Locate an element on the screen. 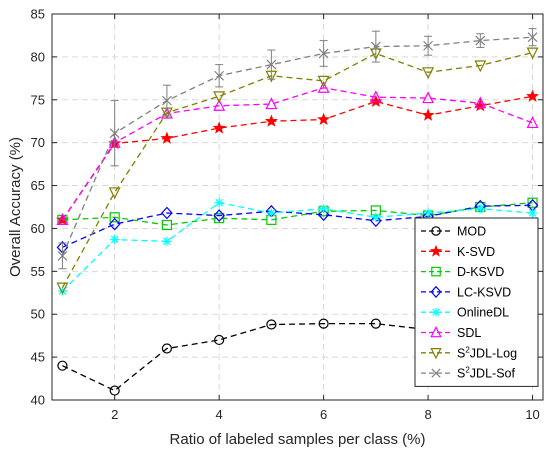 This screenshot has height=459, width=550. y-axis-label: Overall Accuracy (%) is located at coordinates (15, 207).